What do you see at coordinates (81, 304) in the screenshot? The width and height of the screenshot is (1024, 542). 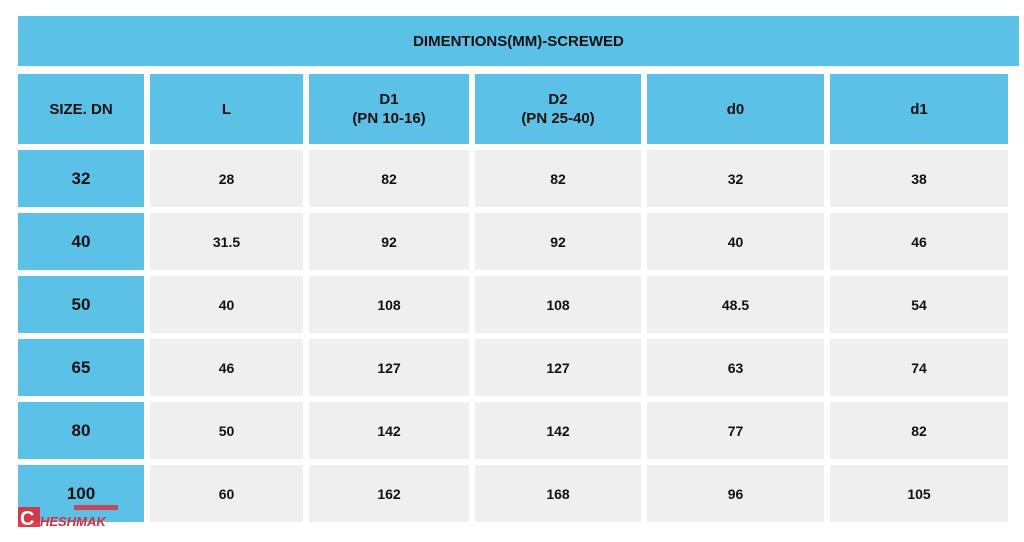 I see `size-cell: 50` at bounding box center [81, 304].